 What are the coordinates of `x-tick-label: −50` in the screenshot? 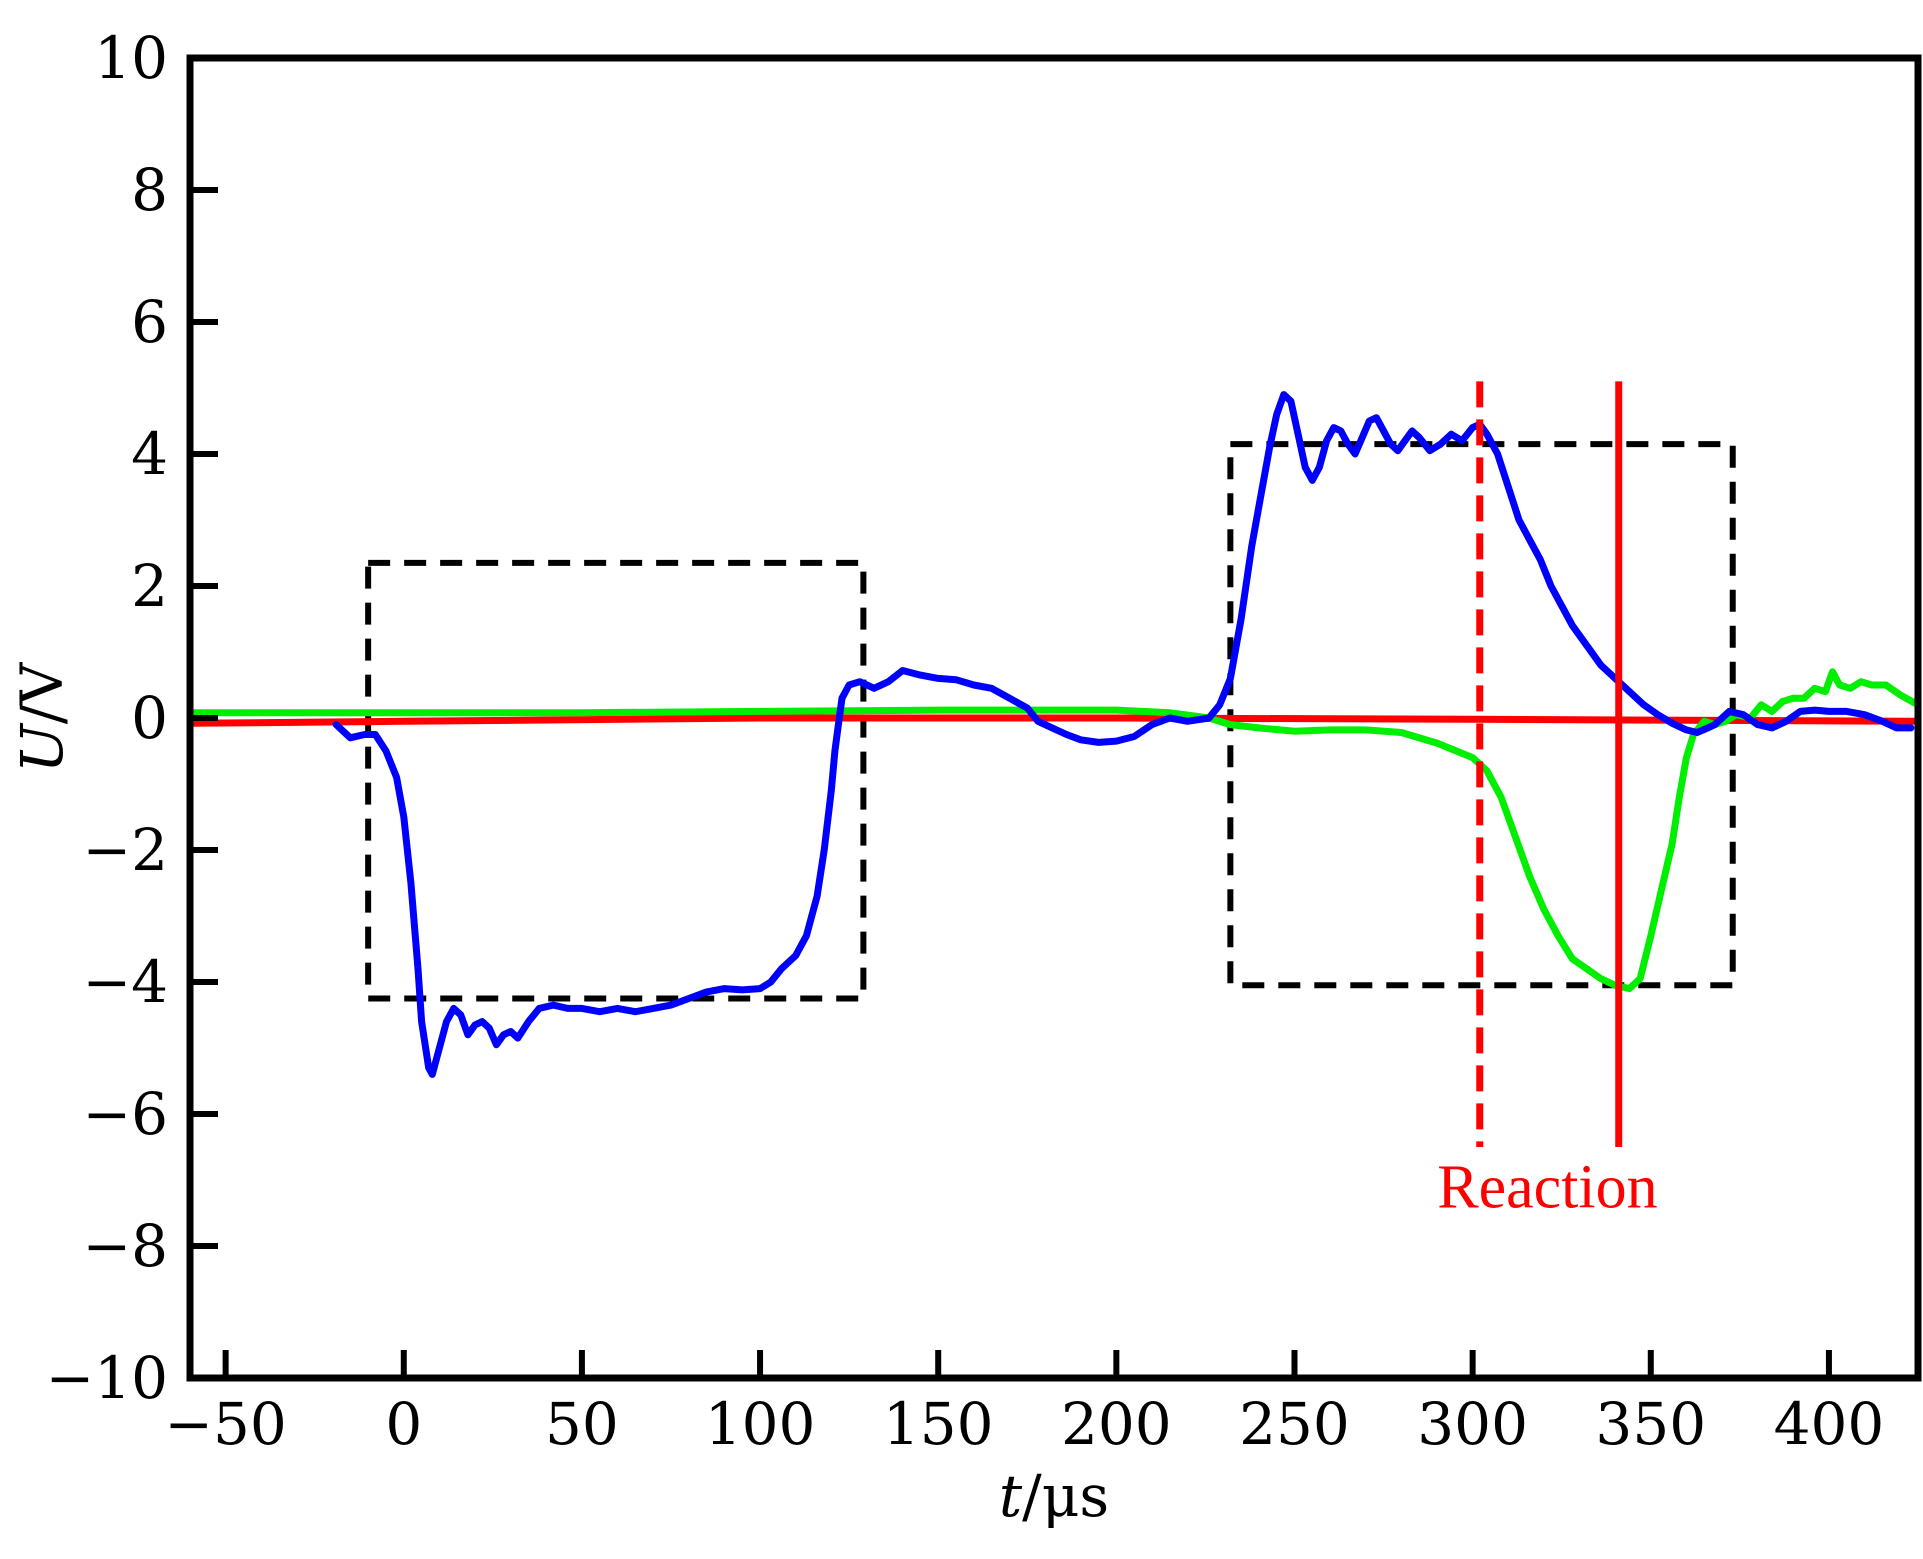 It's located at (225, 1424).